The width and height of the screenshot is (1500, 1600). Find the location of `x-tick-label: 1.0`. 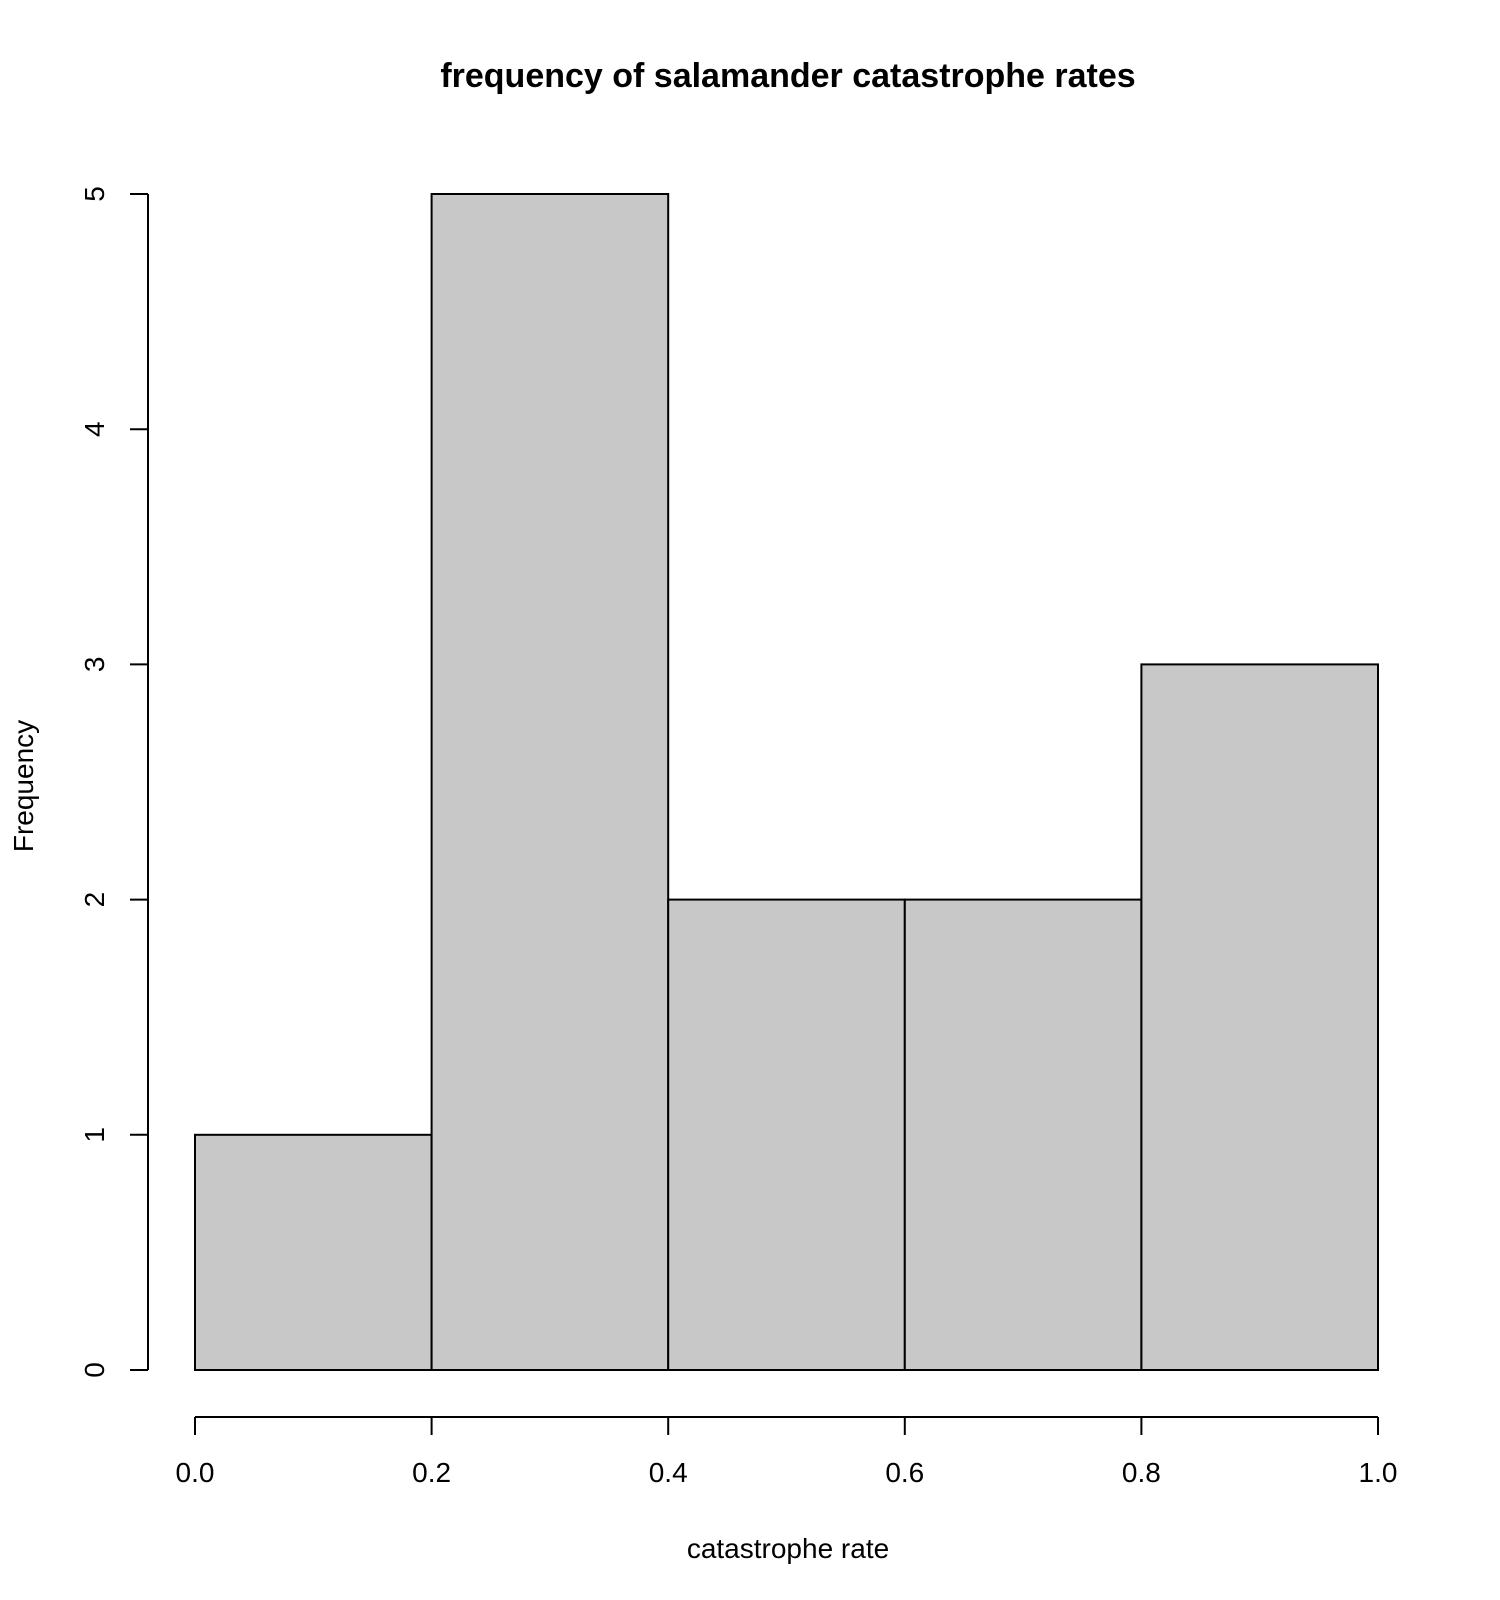

x-tick-label: 1.0 is located at coordinates (1378, 1472).